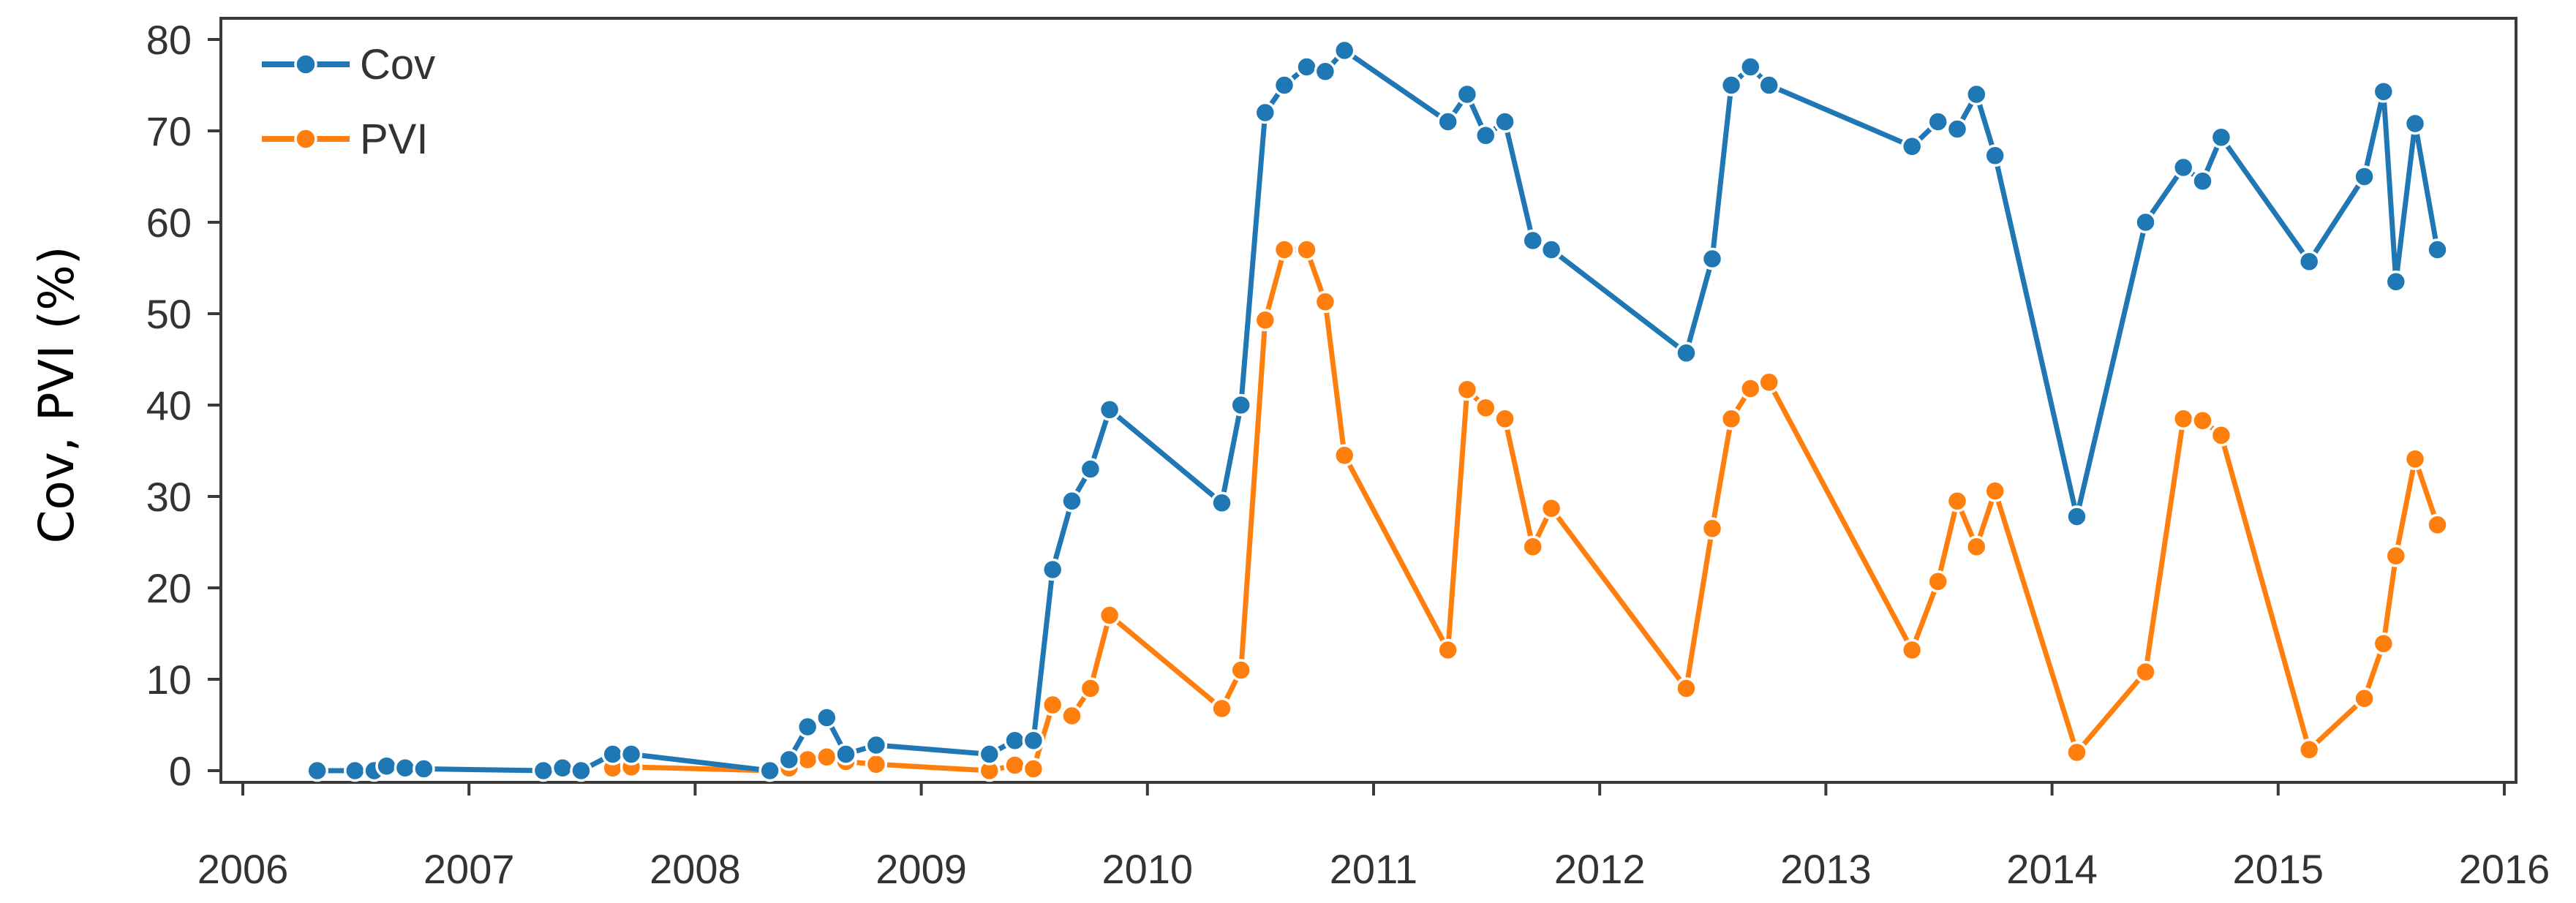  What do you see at coordinates (1826, 869) in the screenshot?
I see `x-tick-label: 2013` at bounding box center [1826, 869].